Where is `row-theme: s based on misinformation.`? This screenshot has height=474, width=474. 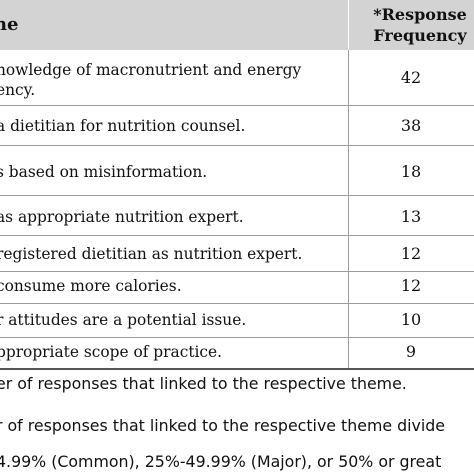 row-theme: s based on misinformation. is located at coordinates (168, 172).